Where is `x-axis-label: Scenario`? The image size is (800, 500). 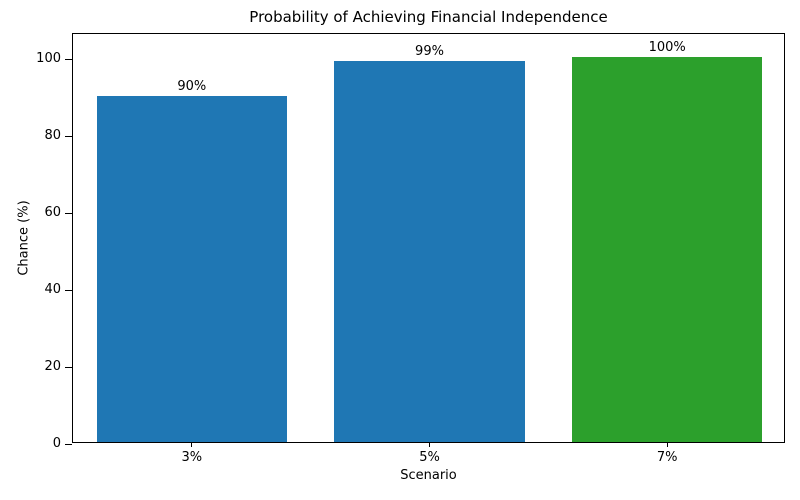
x-axis-label: Scenario is located at coordinates (428, 475).